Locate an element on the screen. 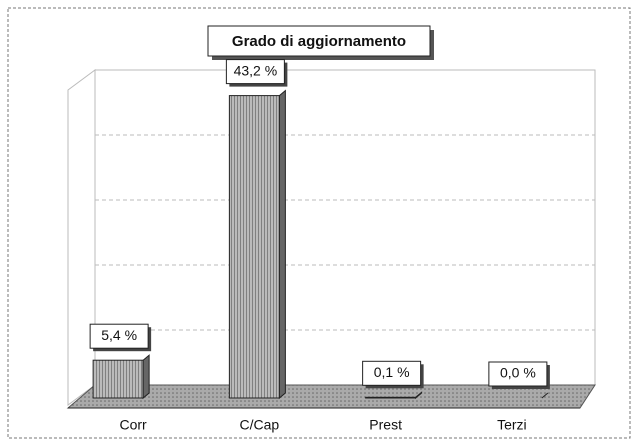 The height and width of the screenshot is (445, 639). x-tick-label: Corr is located at coordinates (134, 425).